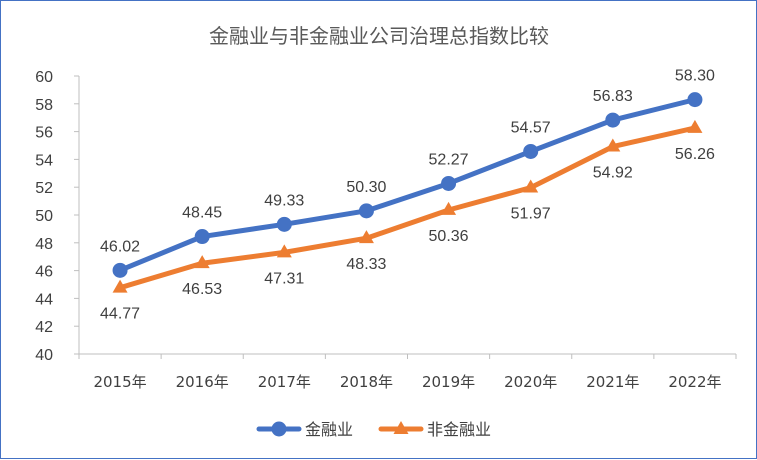 This screenshot has height=460, width=757. Describe the element at coordinates (44, 188) in the screenshot. I see `y-tick-label: 52` at that location.